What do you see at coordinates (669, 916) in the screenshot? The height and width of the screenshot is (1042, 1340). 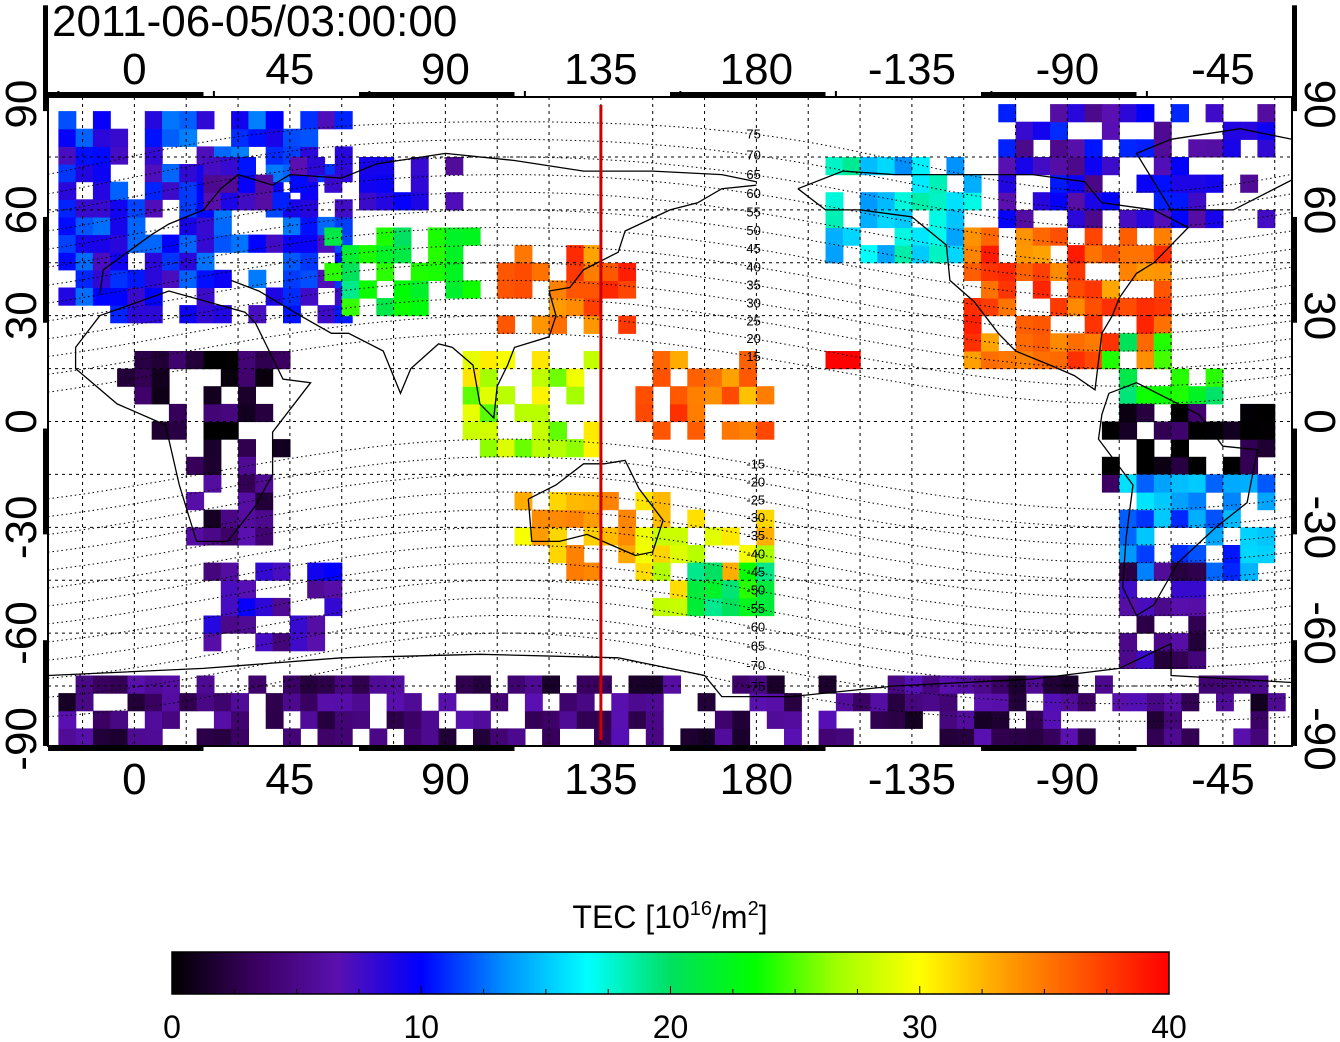 I see `colorbar-title: TEC [1016/m2]` at bounding box center [669, 916].